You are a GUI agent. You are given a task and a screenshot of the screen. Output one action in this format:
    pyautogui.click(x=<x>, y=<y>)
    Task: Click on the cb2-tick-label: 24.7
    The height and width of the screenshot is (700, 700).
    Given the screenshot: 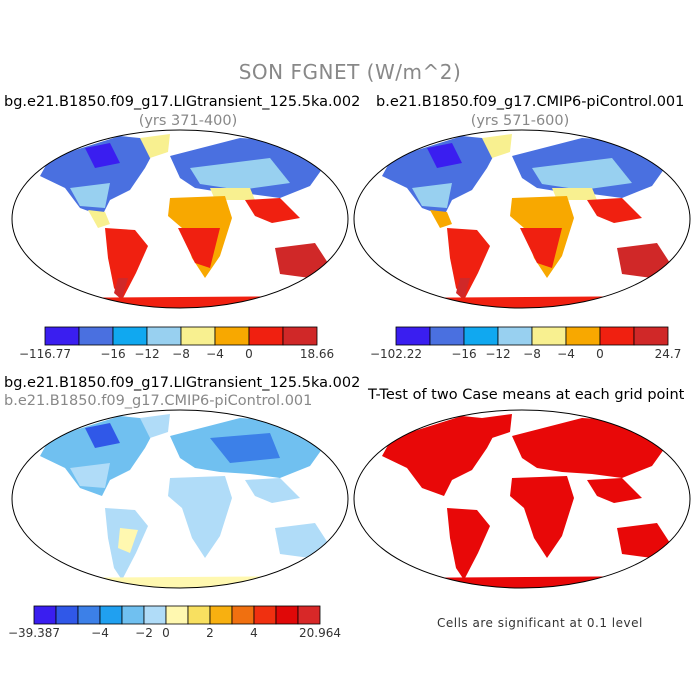 What is the action you would take?
    pyautogui.click(x=668, y=354)
    